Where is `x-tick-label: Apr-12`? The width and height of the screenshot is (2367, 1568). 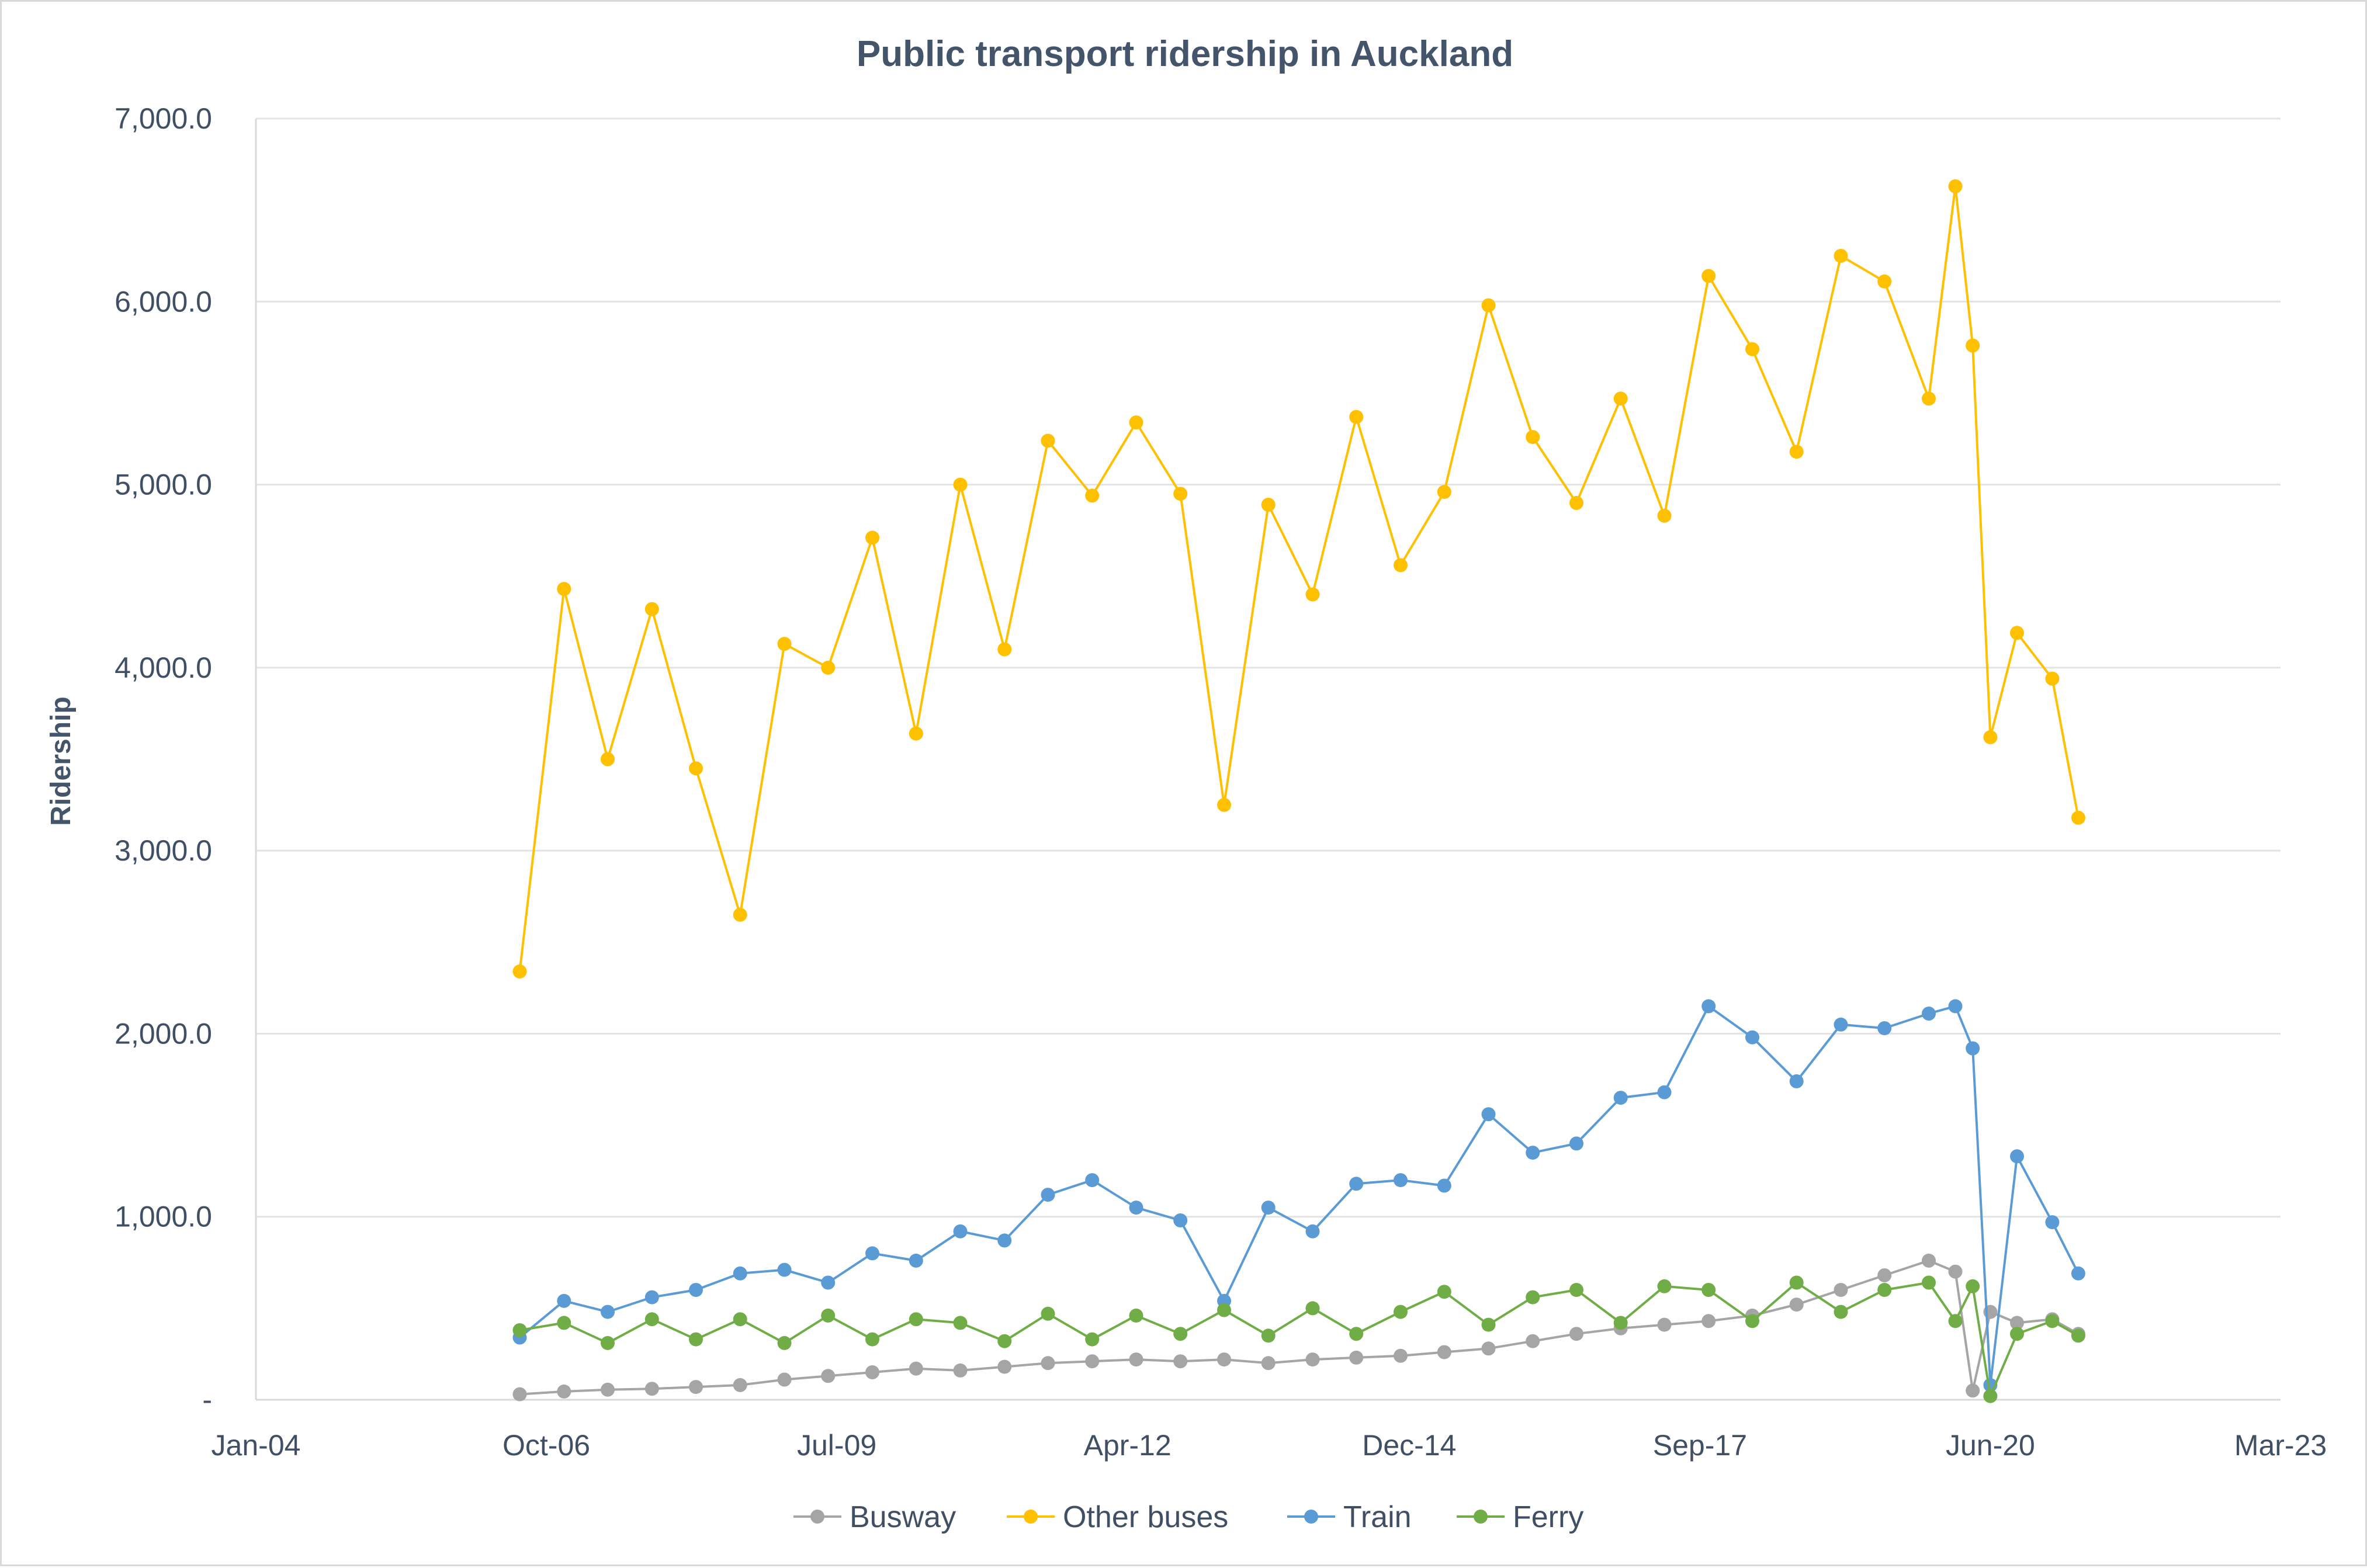 x-tick-label: Apr-12 is located at coordinates (1128, 1445).